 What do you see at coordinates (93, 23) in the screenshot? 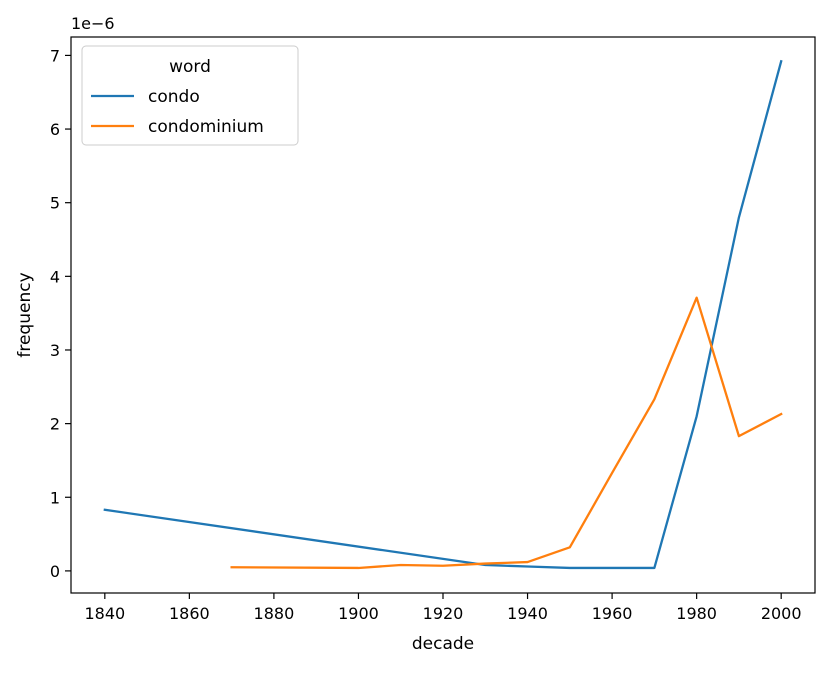
I see `y-axis-scale-label: 1e−6` at bounding box center [93, 23].